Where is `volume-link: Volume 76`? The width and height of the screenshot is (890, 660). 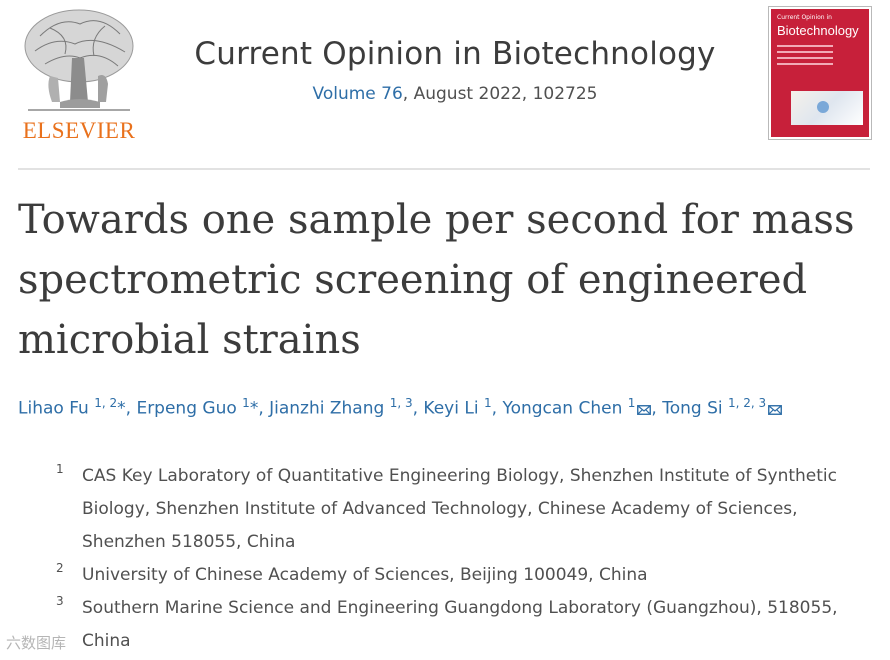
volume-link: Volume 76 is located at coordinates (357, 94).